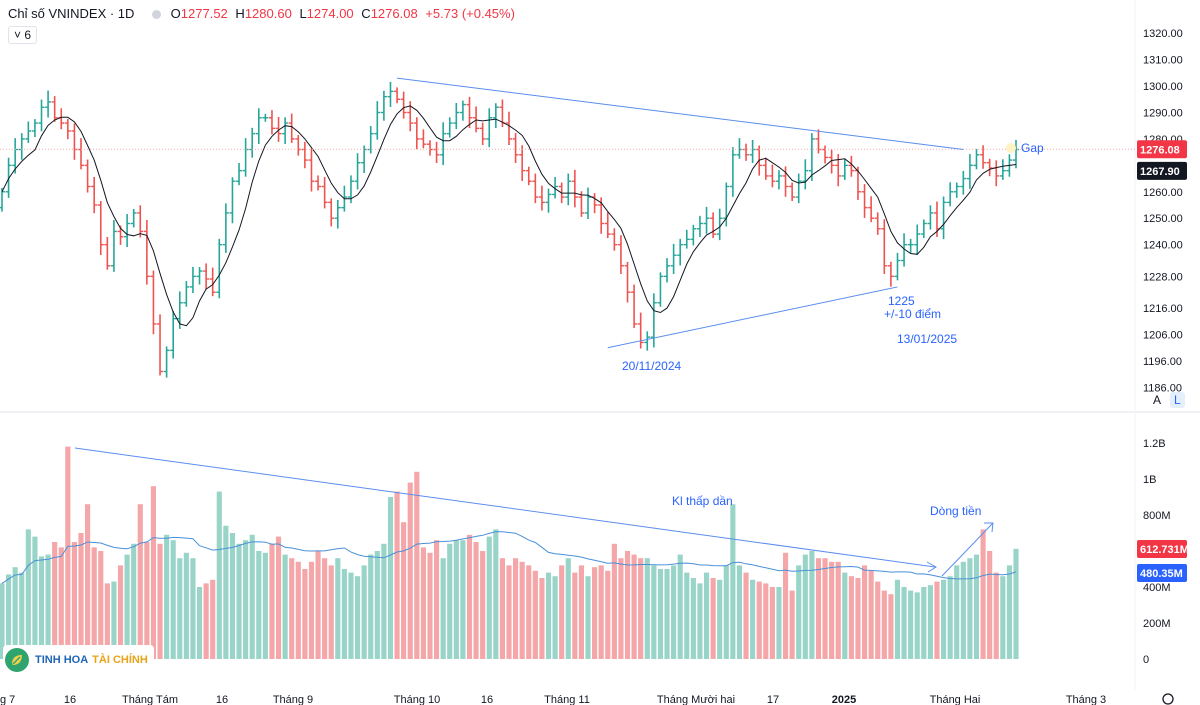 The height and width of the screenshot is (705, 1200). What do you see at coordinates (330, 13) in the screenshot?
I see `low-value: 1274.00` at bounding box center [330, 13].